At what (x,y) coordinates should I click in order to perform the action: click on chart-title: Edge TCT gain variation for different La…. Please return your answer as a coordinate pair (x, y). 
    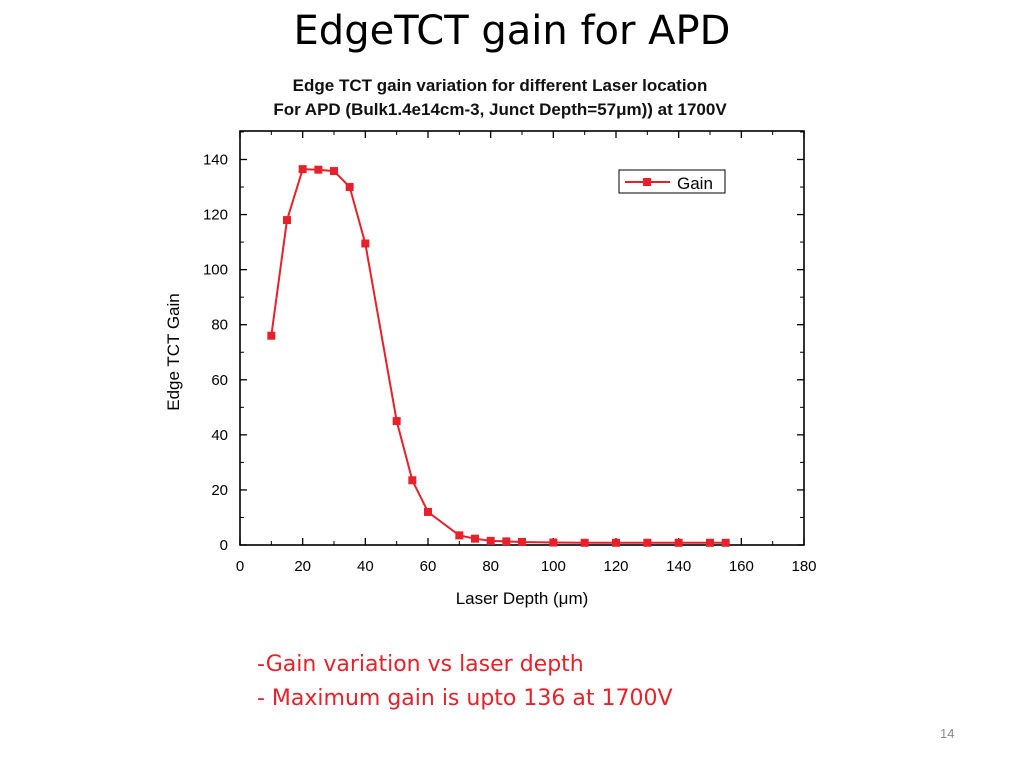
    Looking at the image, I should click on (500, 85).